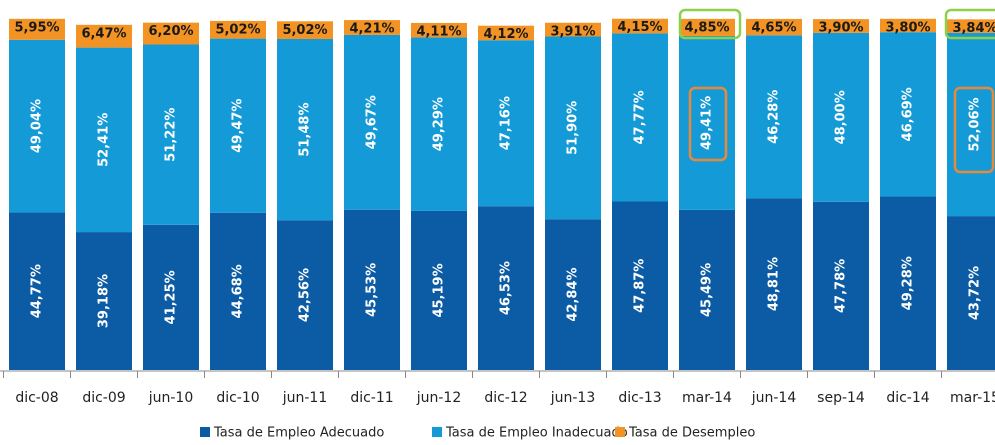 The image size is (995, 445). Describe the element at coordinates (841, 398) in the screenshot. I see `x-tick-label: sep-14` at that location.